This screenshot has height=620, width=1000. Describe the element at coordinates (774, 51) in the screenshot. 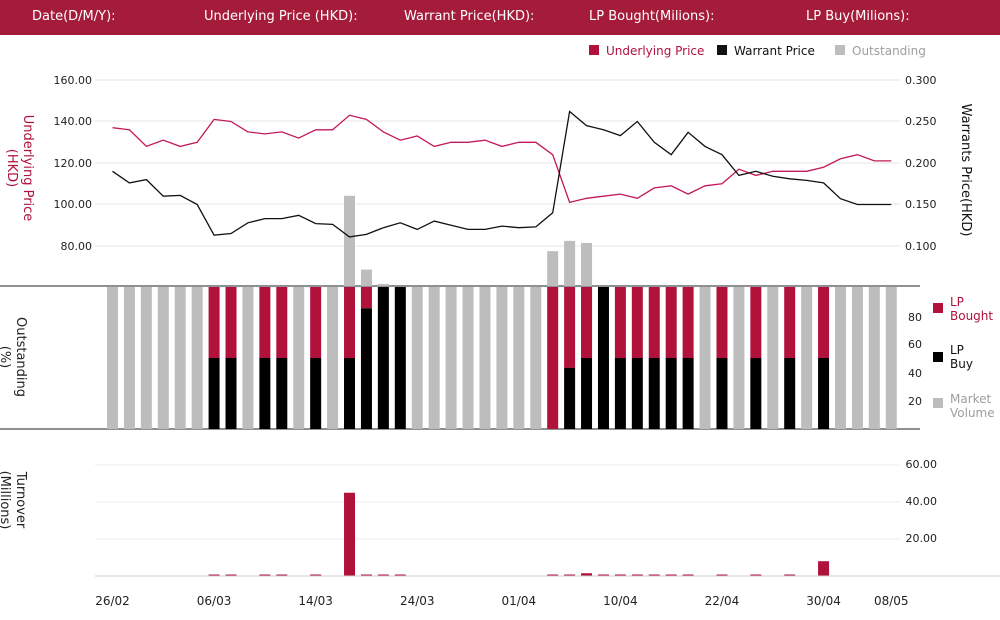

I see `legend-warrant-label: Warrant Price` at that location.